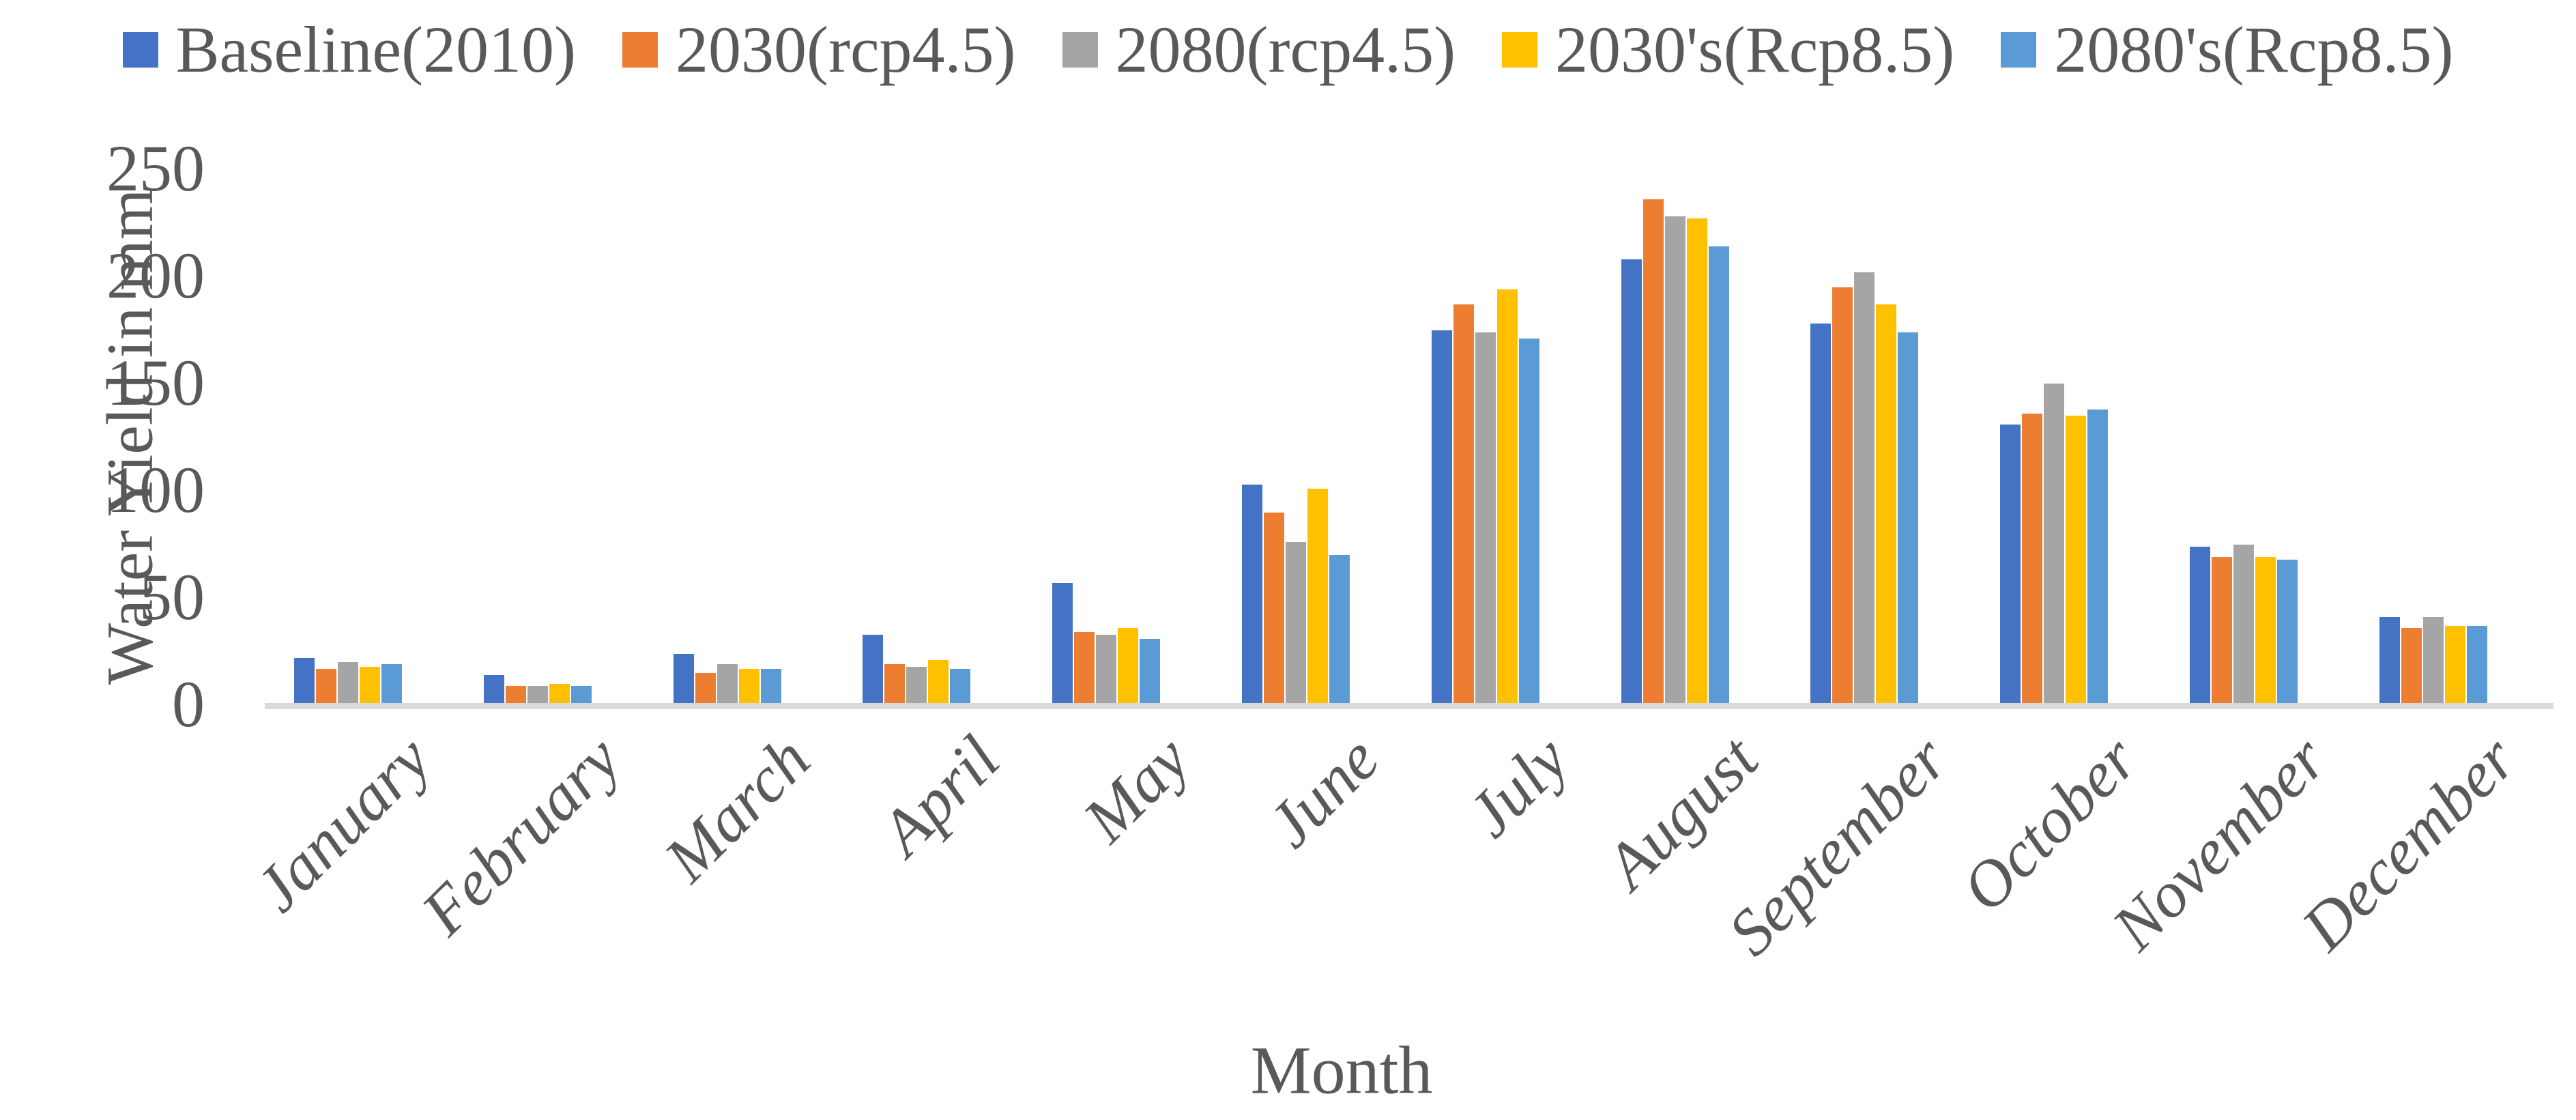 The height and width of the screenshot is (1120, 2576). Describe the element at coordinates (2010, 564) in the screenshot. I see `bar-Baseline(2010)-october` at that location.